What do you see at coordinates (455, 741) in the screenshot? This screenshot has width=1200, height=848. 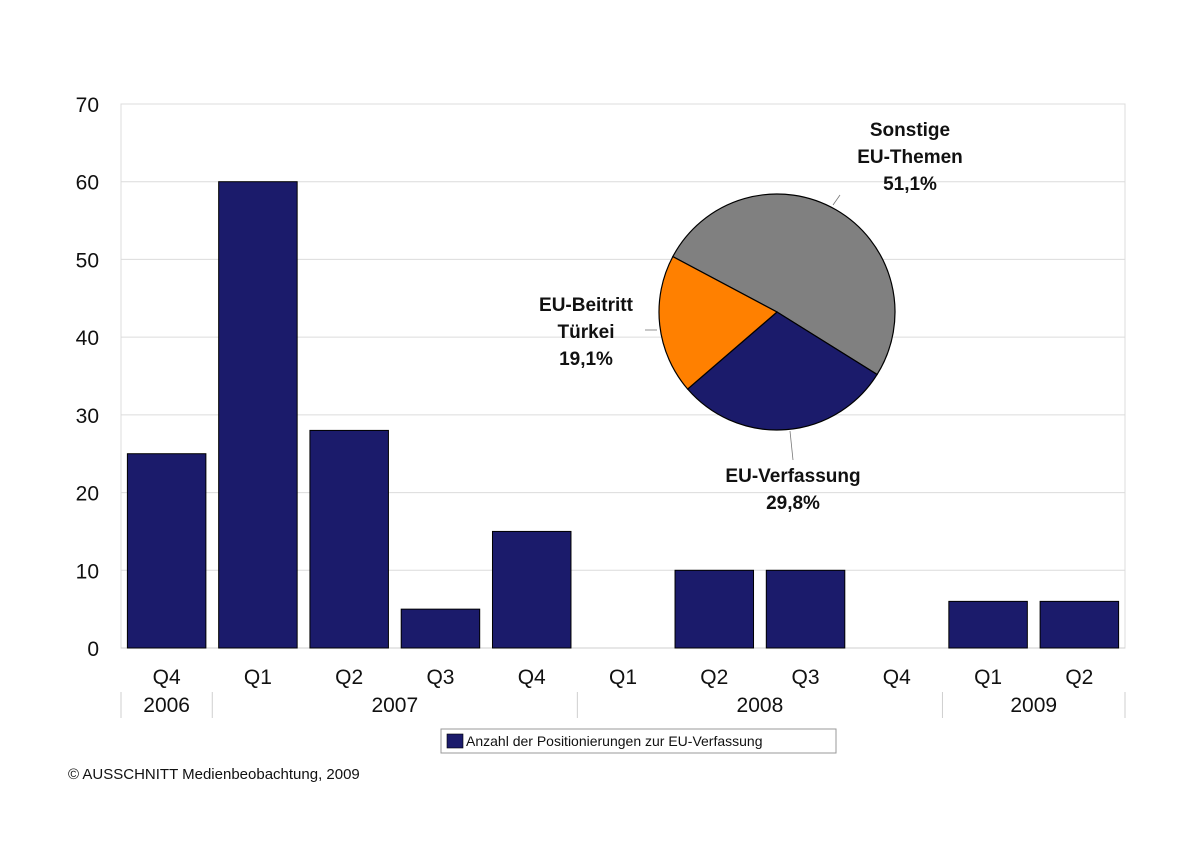 I see `legend-swatch` at bounding box center [455, 741].